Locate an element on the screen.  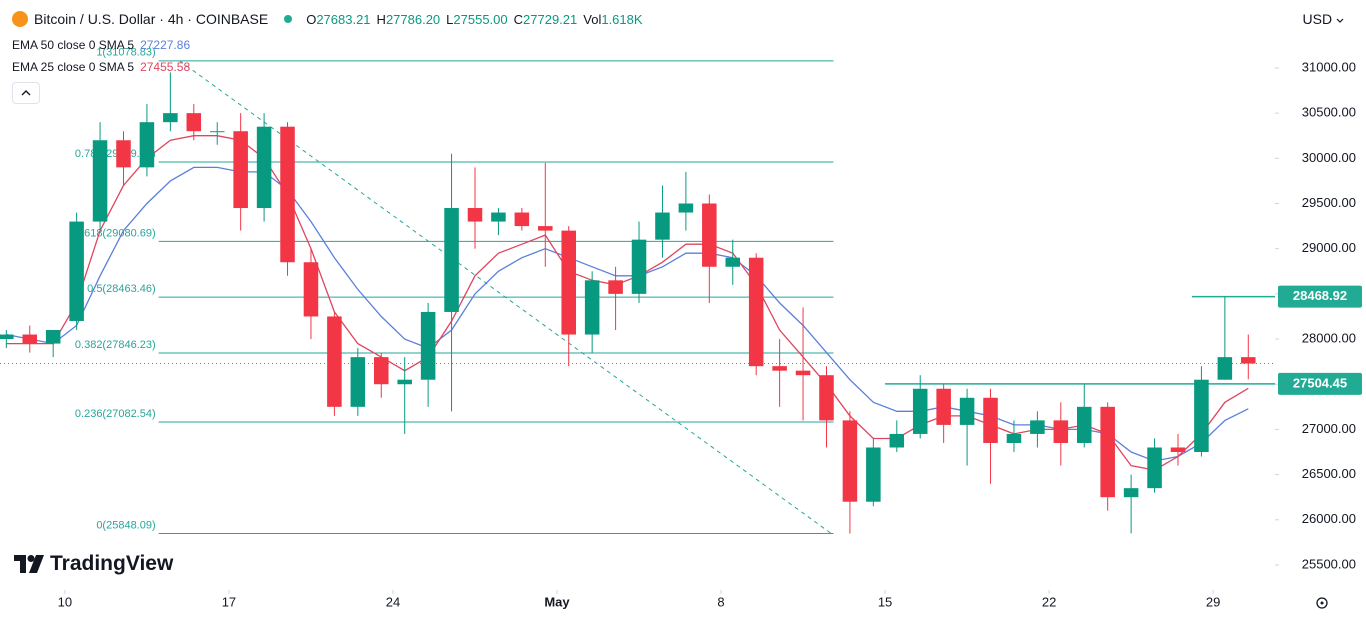
ohlc-key: Vol is located at coordinates (592, 19).